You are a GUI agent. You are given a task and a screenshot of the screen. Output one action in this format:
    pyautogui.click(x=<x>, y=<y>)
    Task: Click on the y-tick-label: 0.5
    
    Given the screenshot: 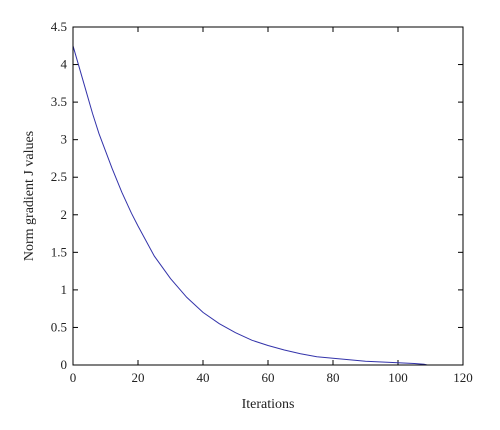 What is the action you would take?
    pyautogui.click(x=59, y=326)
    